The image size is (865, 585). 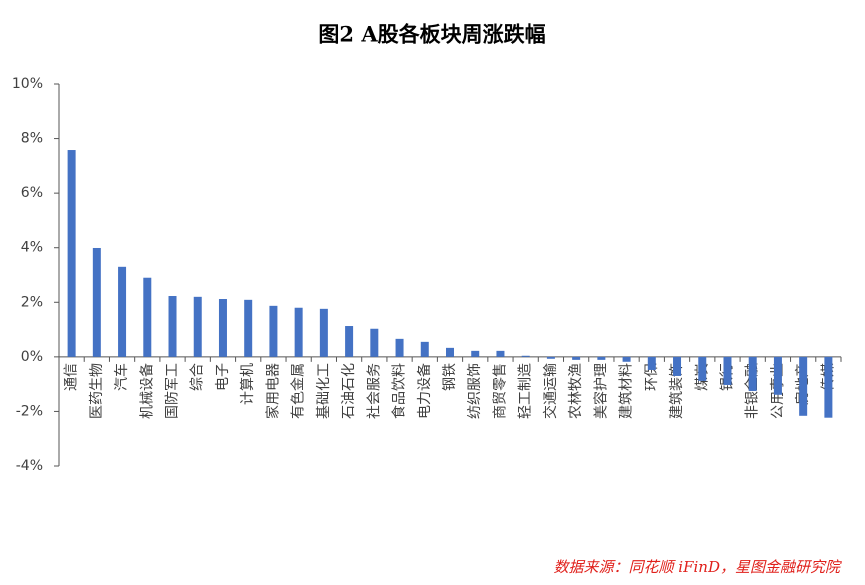 What do you see at coordinates (374, 391) in the screenshot?
I see `x-tick-label: 社会服务` at bounding box center [374, 391].